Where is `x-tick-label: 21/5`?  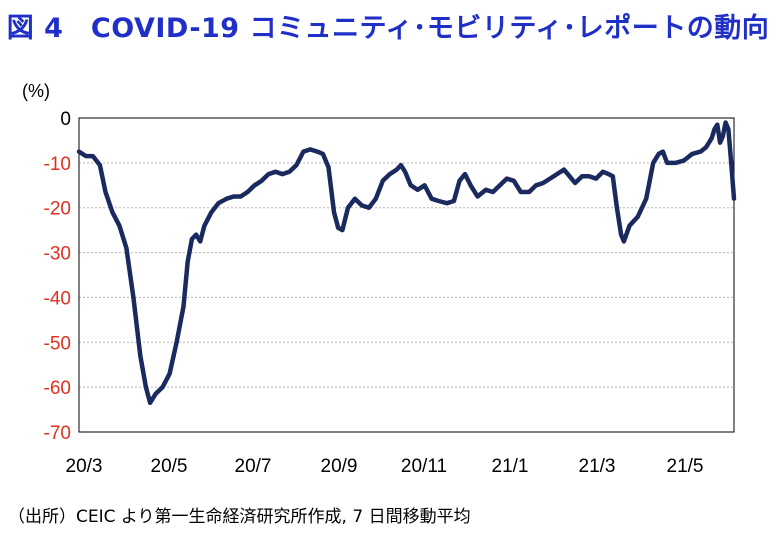 x-tick-label: 21/5 is located at coordinates (685, 466).